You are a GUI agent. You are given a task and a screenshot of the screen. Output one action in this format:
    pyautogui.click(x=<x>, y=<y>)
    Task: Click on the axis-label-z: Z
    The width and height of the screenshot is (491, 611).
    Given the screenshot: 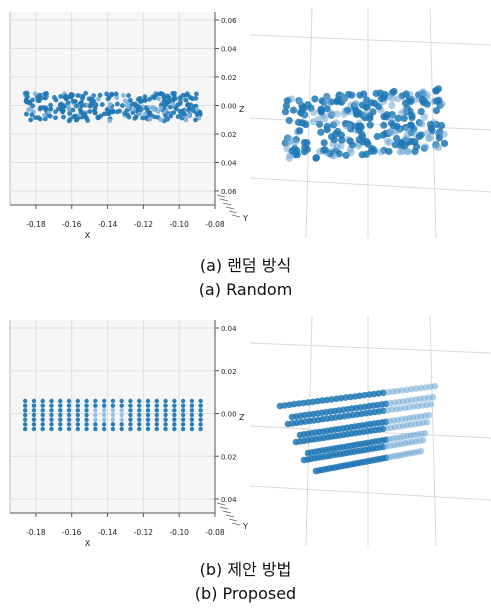 What is the action you would take?
    pyautogui.click(x=242, y=109)
    